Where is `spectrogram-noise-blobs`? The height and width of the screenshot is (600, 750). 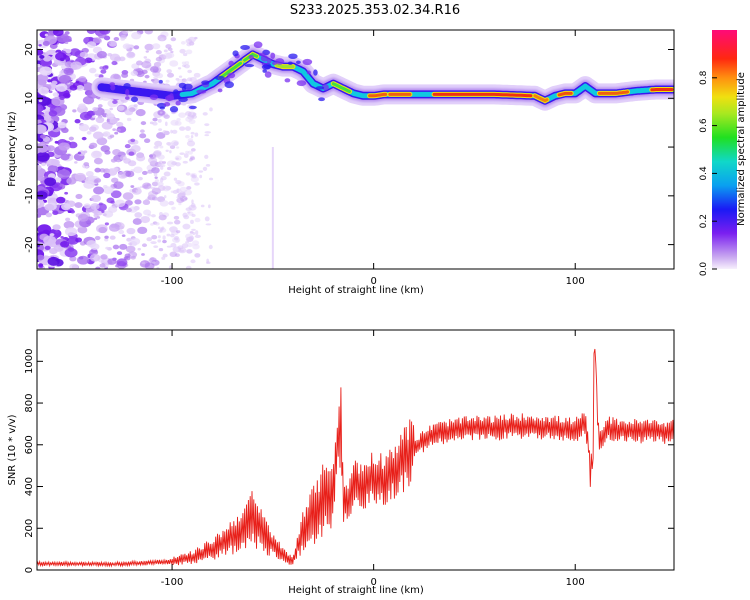
spectrogram-noise-blobs is located at coordinates (125, 149).